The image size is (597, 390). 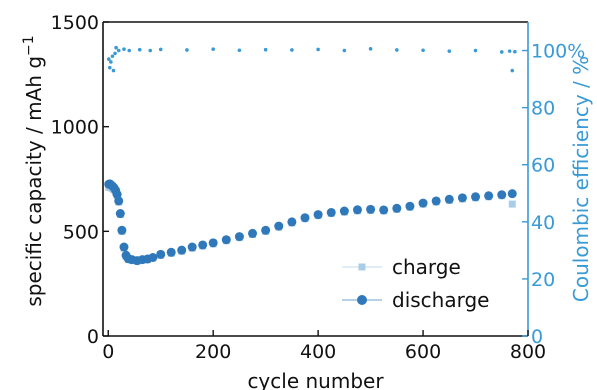 What do you see at coordinates (318, 352) in the screenshot?
I see `bottom-tick-label: 400` at bounding box center [318, 352].